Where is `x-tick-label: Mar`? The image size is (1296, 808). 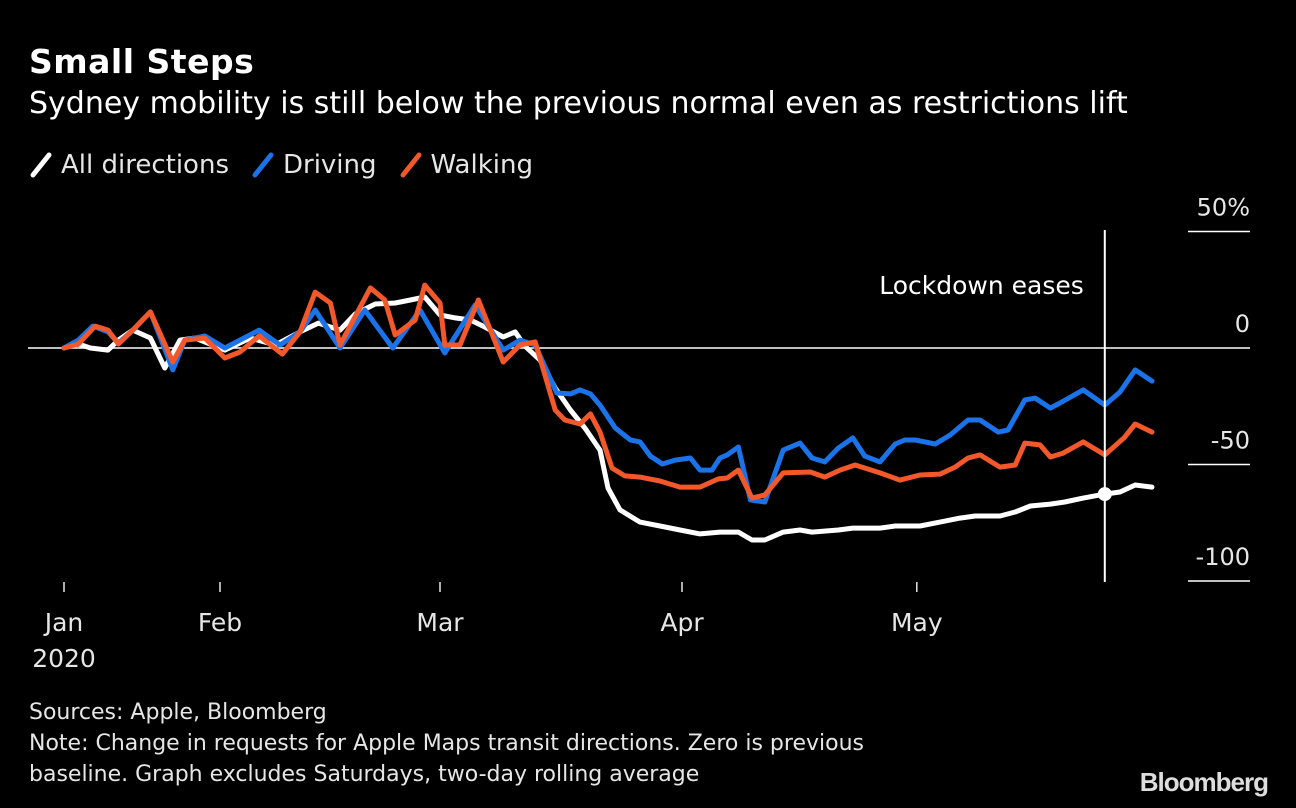 x-tick-label: Mar is located at coordinates (440, 622).